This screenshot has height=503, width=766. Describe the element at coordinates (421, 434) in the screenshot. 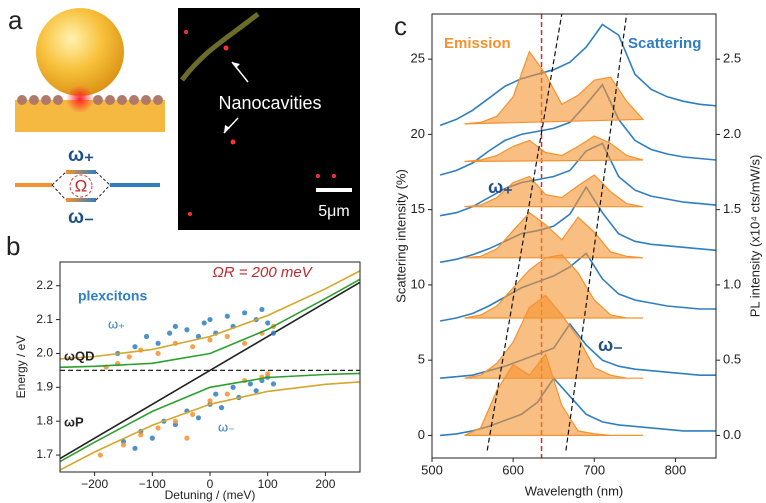

I see `y-tick-label: 0` at that location.